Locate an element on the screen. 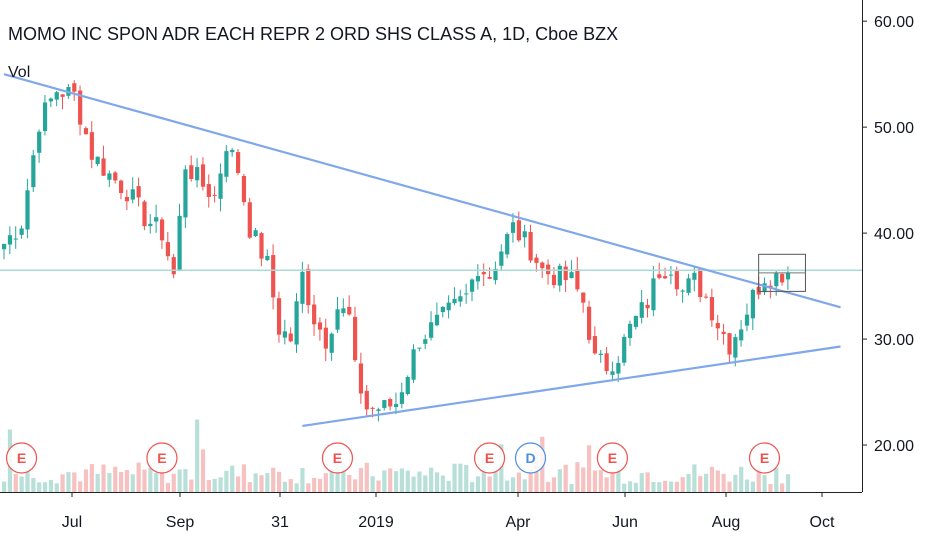 This screenshot has height=550, width=932. x-tick-label: Jun is located at coordinates (625, 522).